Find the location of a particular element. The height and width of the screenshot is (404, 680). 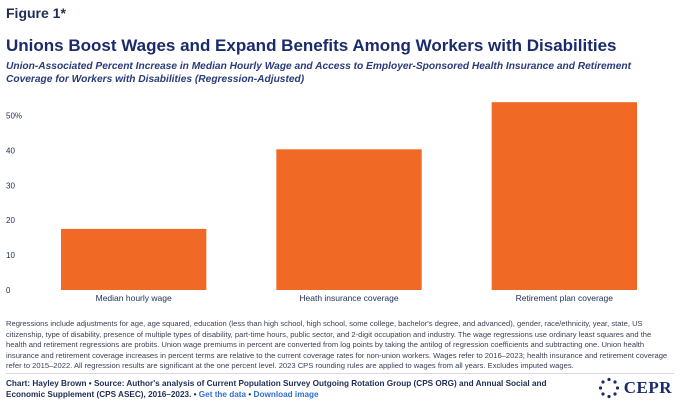

footer-divider is located at coordinates (340, 373).